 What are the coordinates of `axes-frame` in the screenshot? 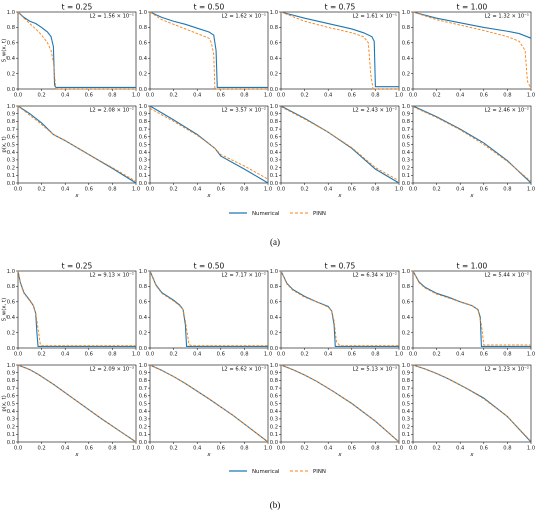 It's located at (209, 50).